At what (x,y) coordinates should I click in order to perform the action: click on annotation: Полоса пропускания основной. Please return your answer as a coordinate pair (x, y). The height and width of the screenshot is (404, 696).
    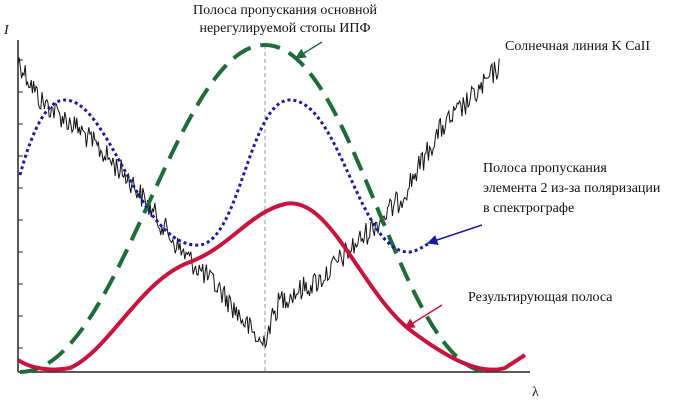
    Looking at the image, I should click on (285, 10).